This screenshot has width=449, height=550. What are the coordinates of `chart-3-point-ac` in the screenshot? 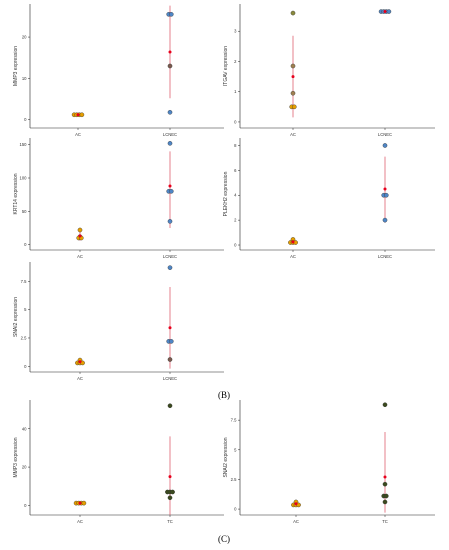 It's located at (80, 230).